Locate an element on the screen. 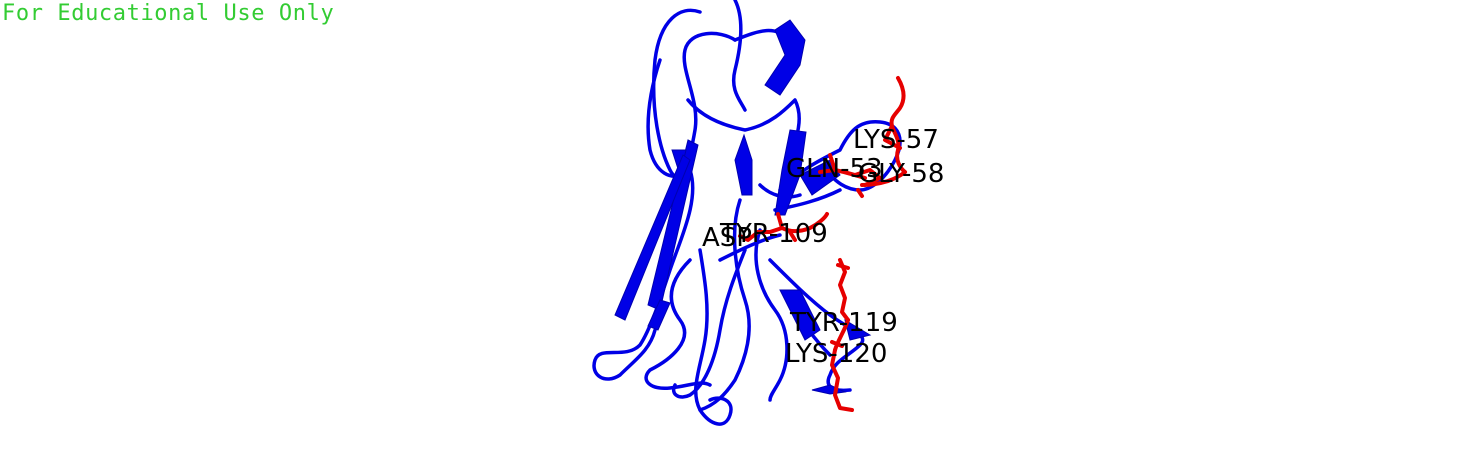 Image resolution: width=1480 pixels, height=458 pixels. highlighted-residue-sticks is located at coordinates (822, 244).